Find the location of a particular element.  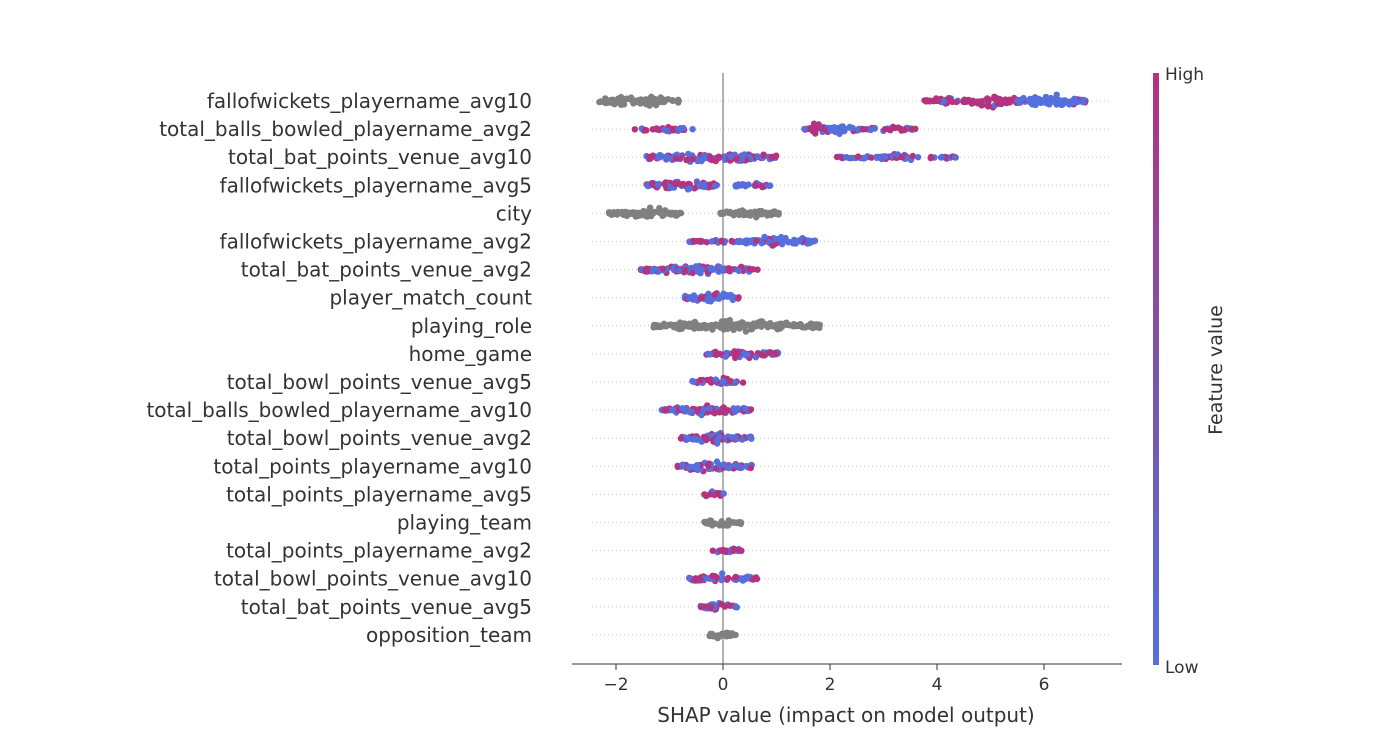

feature-label: opposition_team is located at coordinates (449, 635).